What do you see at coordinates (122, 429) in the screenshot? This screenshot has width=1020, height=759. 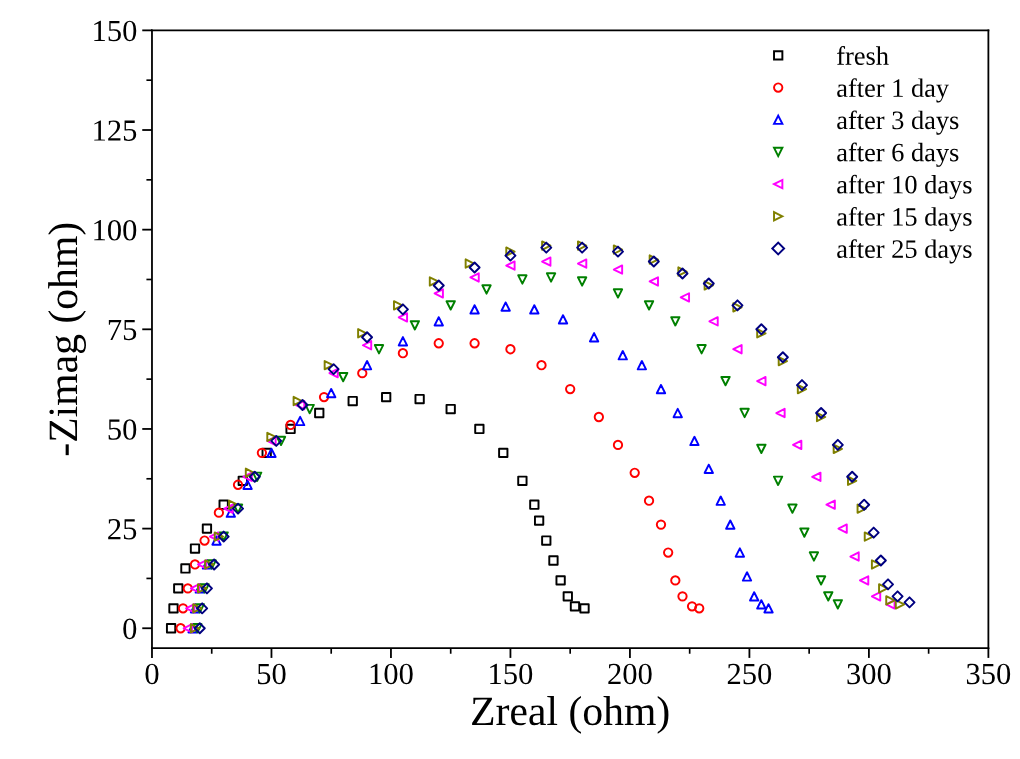 I see `y-tick-label: 50` at bounding box center [122, 429].